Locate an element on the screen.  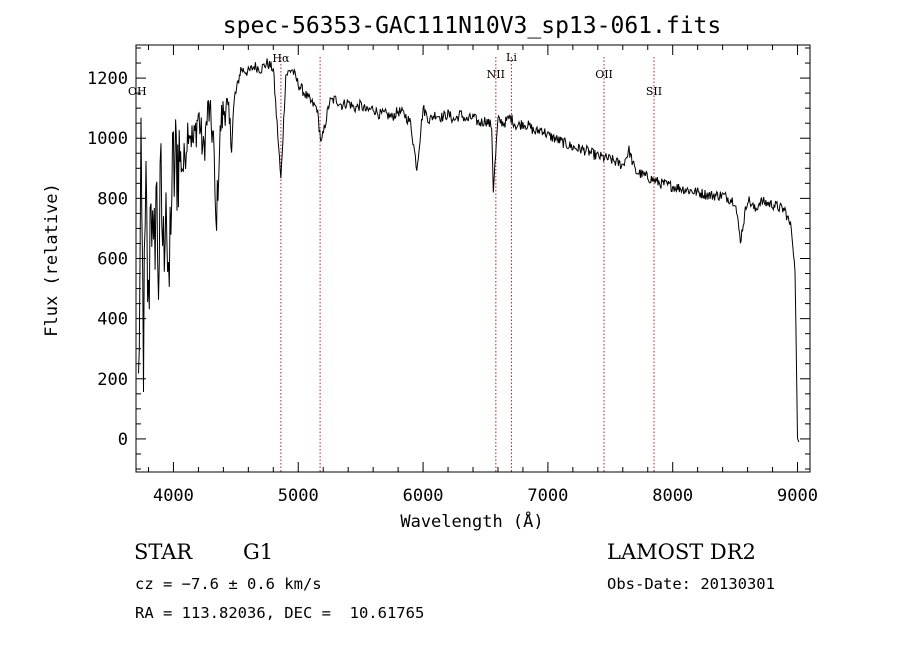
reference-line-label: NII is located at coordinates (496, 74).